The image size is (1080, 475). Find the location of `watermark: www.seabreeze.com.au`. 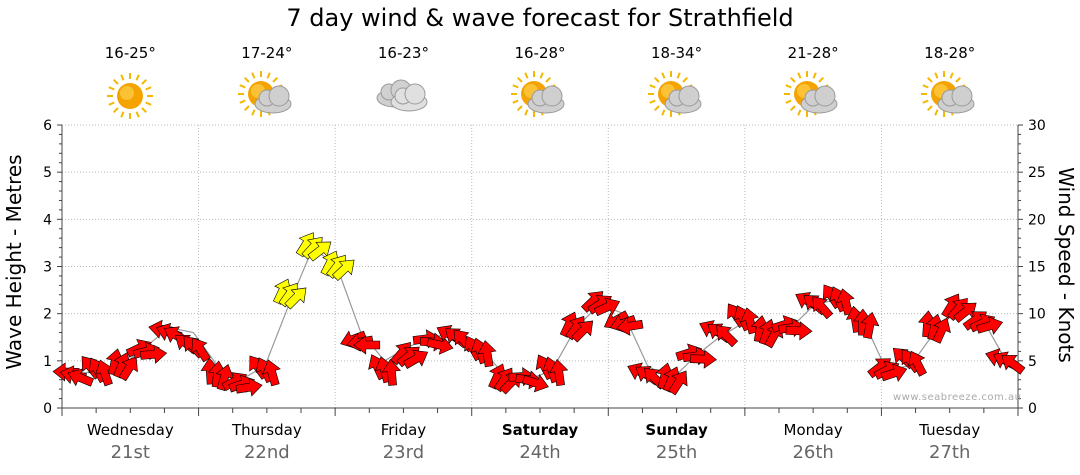

watermark: www.seabreeze.com.au is located at coordinates (957, 397).